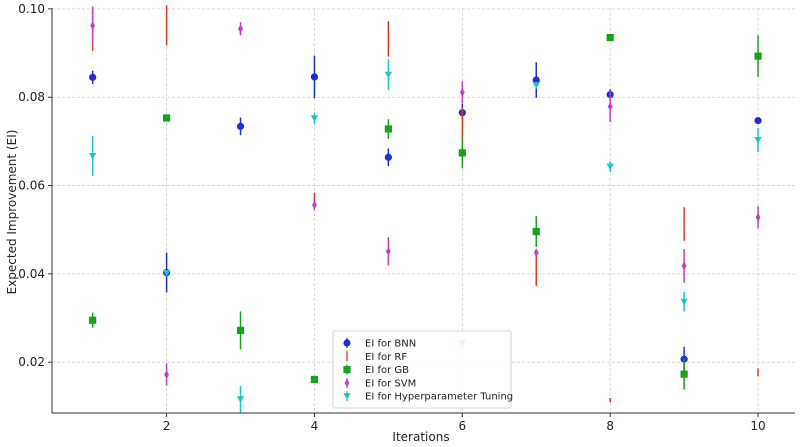 The image size is (800, 447). Describe the element at coordinates (167, 426) in the screenshot. I see `x-tick-label: 2` at that location.